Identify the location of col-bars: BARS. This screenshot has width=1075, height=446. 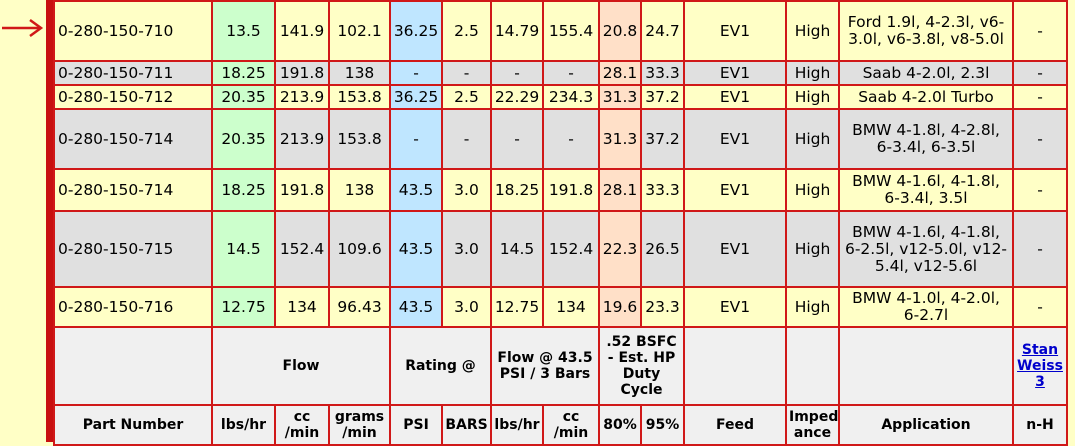
(466, 425).